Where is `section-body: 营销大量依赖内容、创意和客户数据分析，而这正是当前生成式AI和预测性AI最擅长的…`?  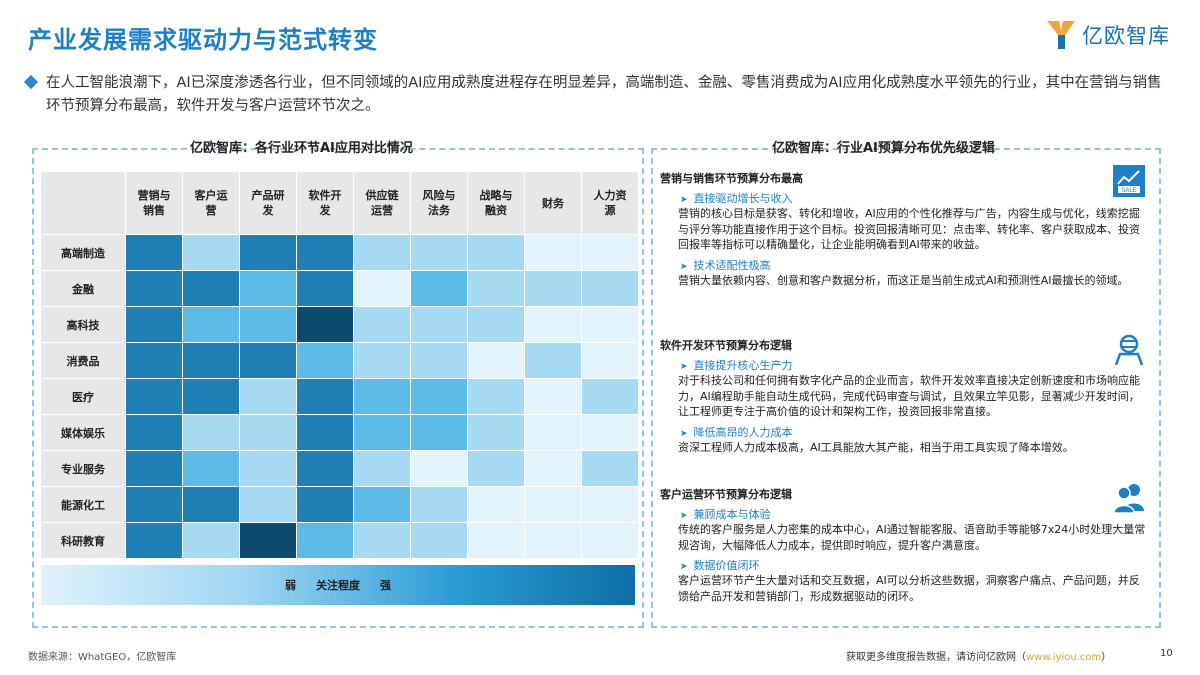 section-body: 营销大量依赖内容、创意和客户数据分析，而这正是当前生成式AI和预测性AI最擅长的… is located at coordinates (903, 280).